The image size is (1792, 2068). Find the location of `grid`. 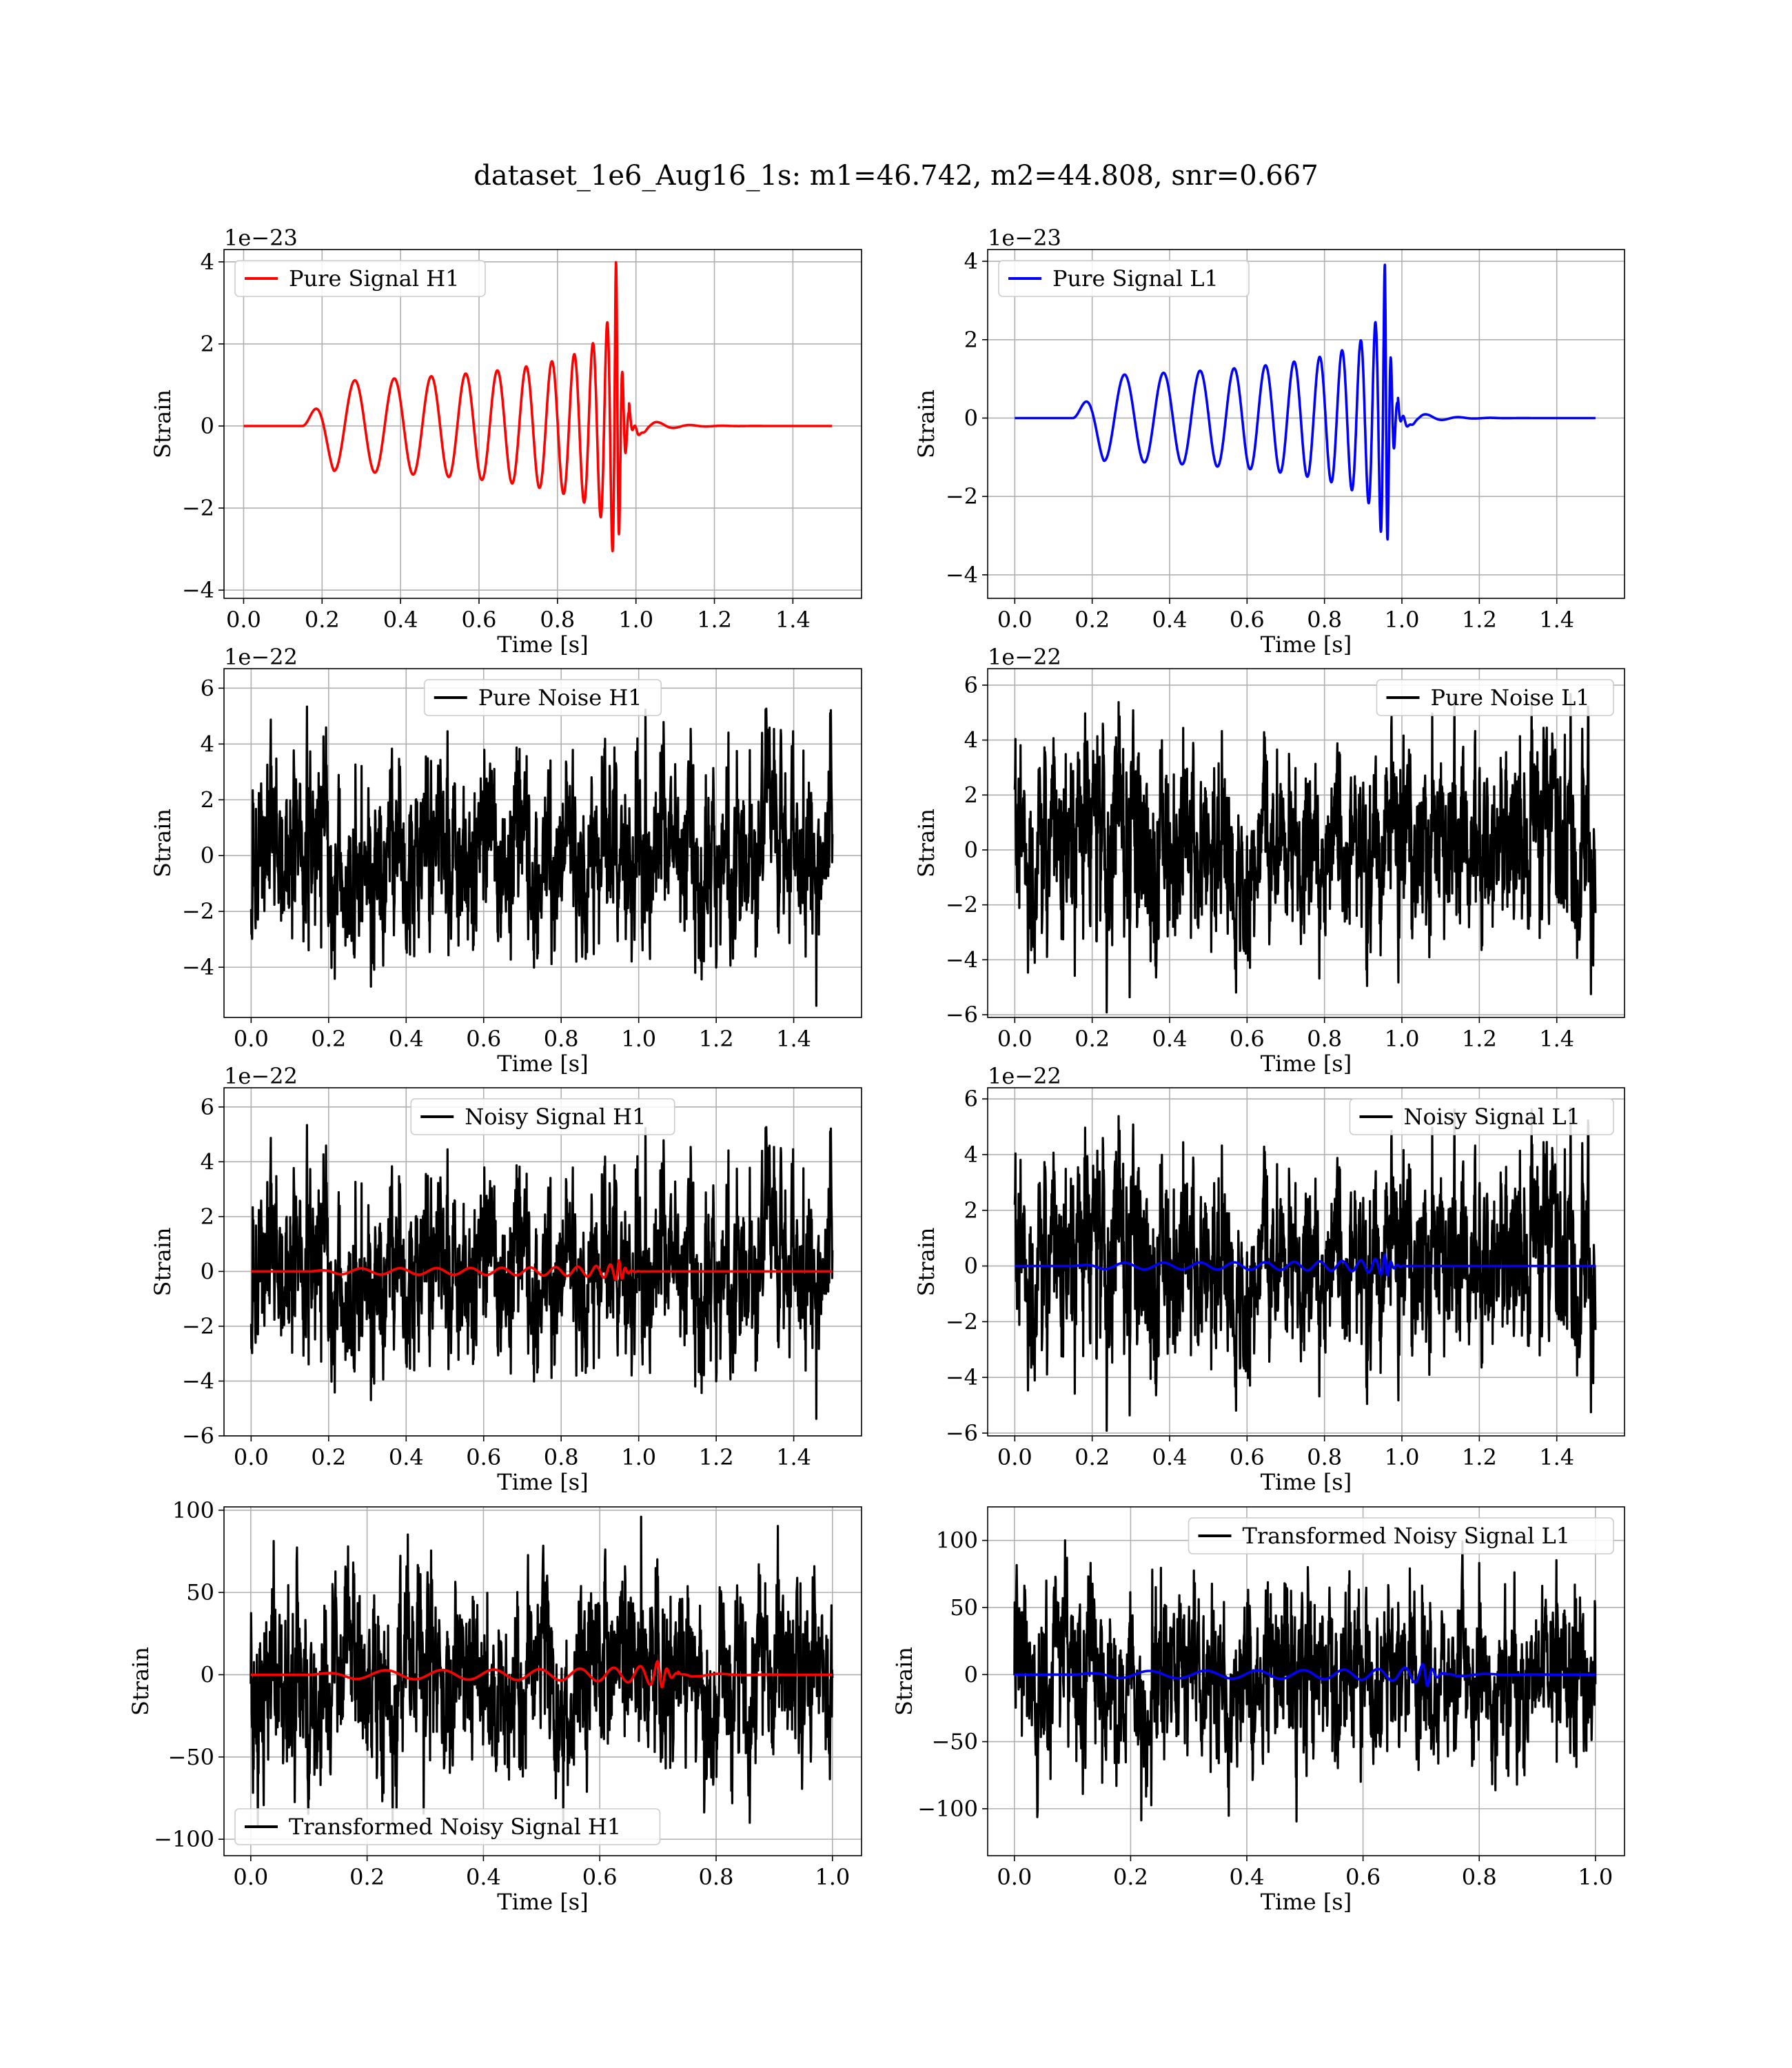

grid is located at coordinates (1306, 424).